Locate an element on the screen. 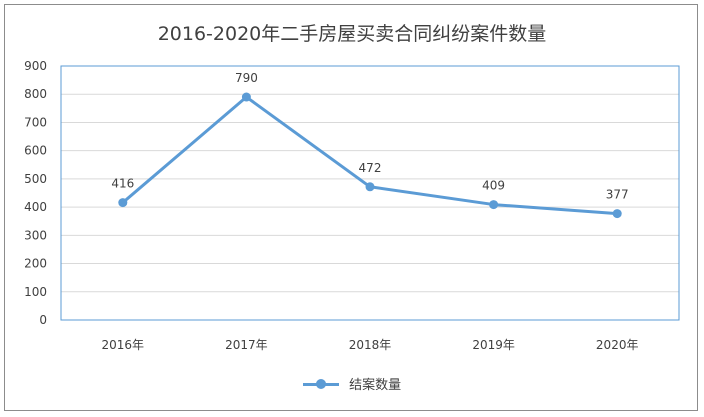  legend-marker is located at coordinates (320, 384).